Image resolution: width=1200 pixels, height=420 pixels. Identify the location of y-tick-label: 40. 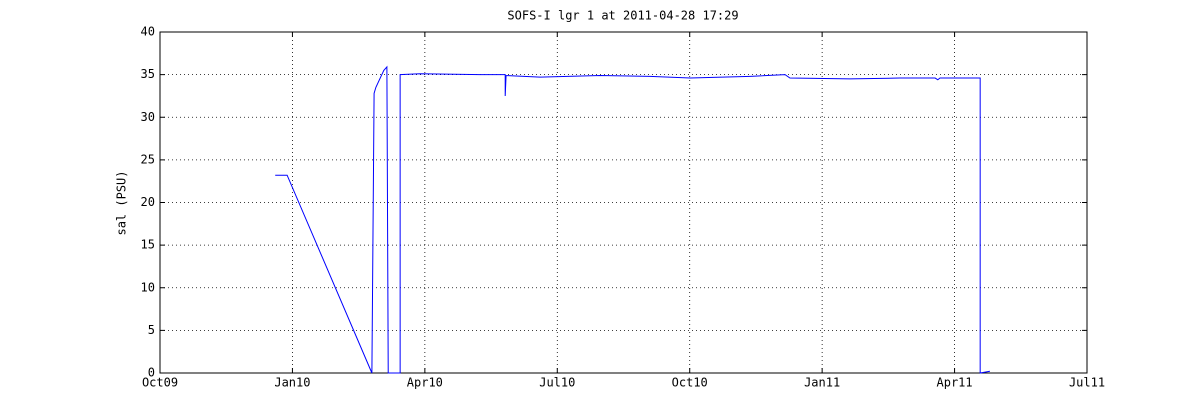
(148, 32).